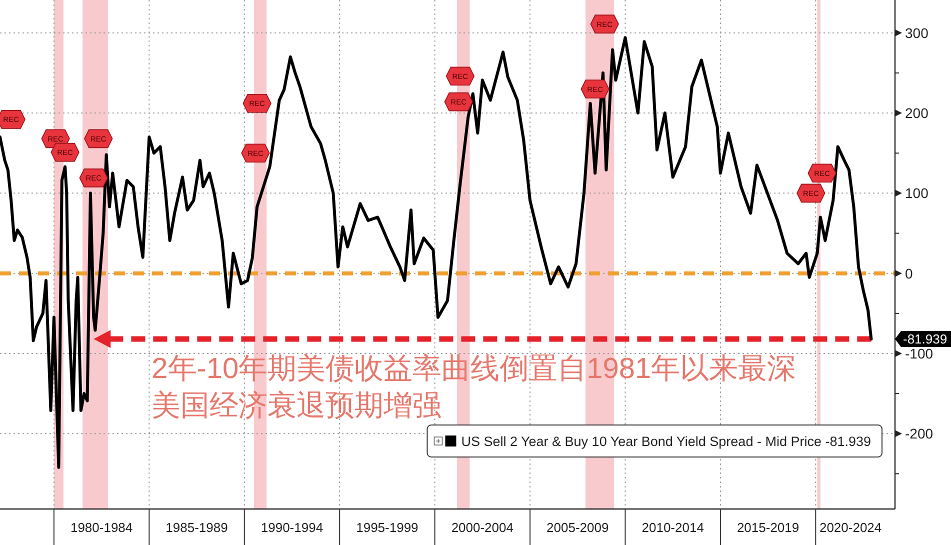  I want to click on legend-label: US Sell 2 Year & Buy 10 Year Bond Yield Spread - Mid Price -81.939, so click(666, 441).